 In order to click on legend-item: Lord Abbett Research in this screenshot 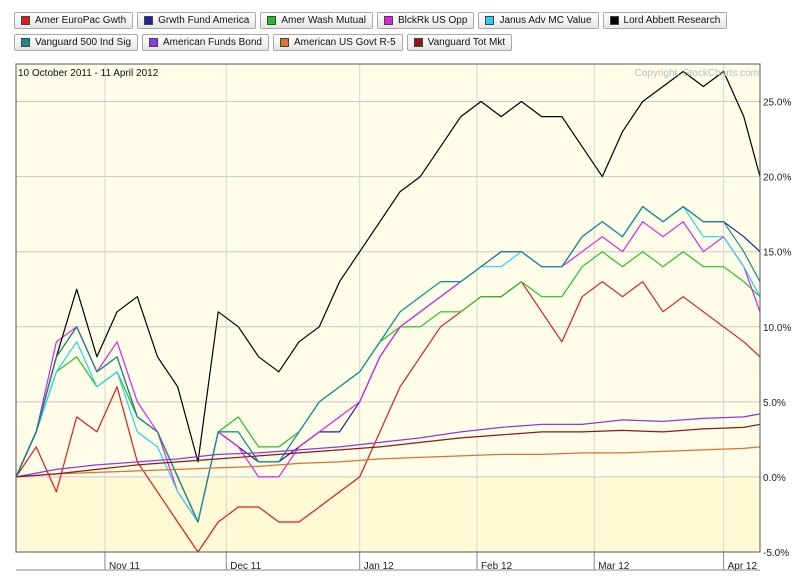, I will do `click(665, 20)`.